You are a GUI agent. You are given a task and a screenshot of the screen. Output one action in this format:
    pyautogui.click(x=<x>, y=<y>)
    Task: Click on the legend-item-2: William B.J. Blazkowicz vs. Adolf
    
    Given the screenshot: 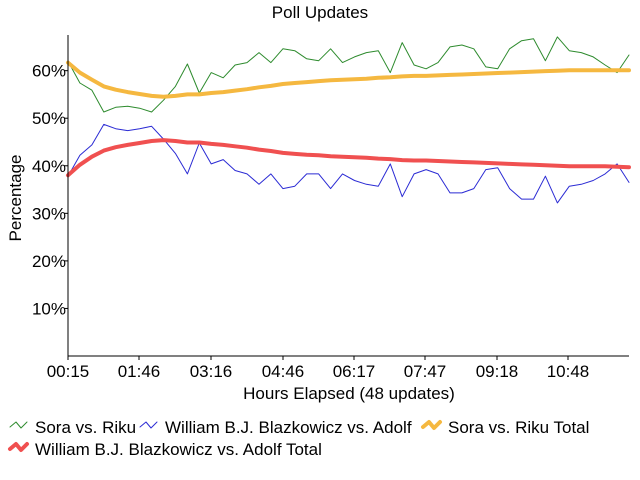 What is the action you would take?
    pyautogui.click(x=275, y=427)
    